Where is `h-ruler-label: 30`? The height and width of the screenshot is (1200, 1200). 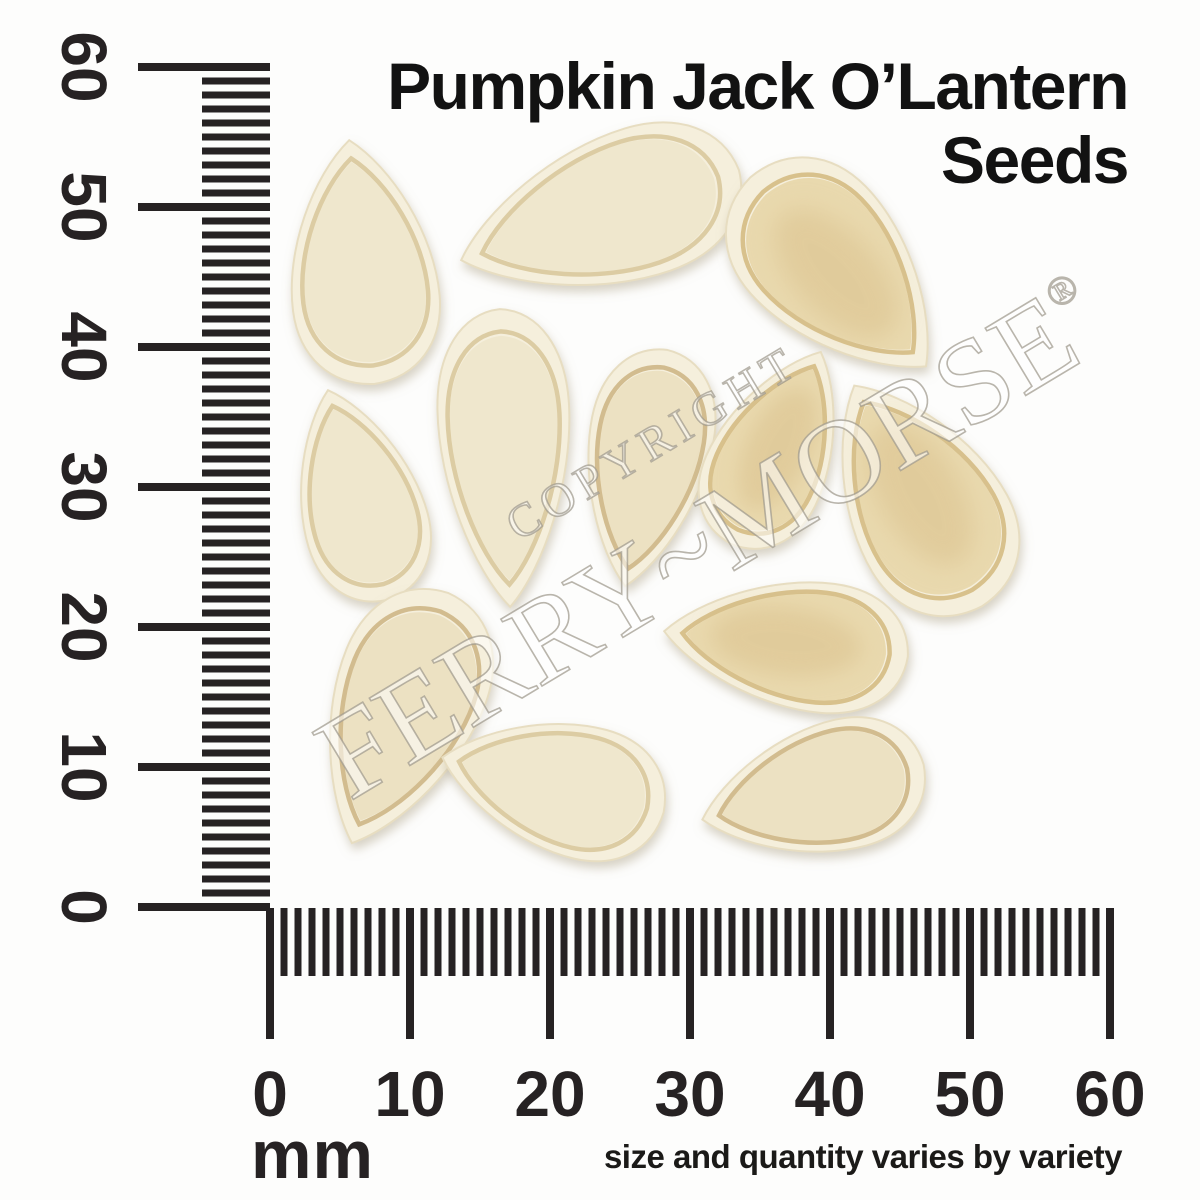
h-ruler-label: 30 is located at coordinates (689, 1094).